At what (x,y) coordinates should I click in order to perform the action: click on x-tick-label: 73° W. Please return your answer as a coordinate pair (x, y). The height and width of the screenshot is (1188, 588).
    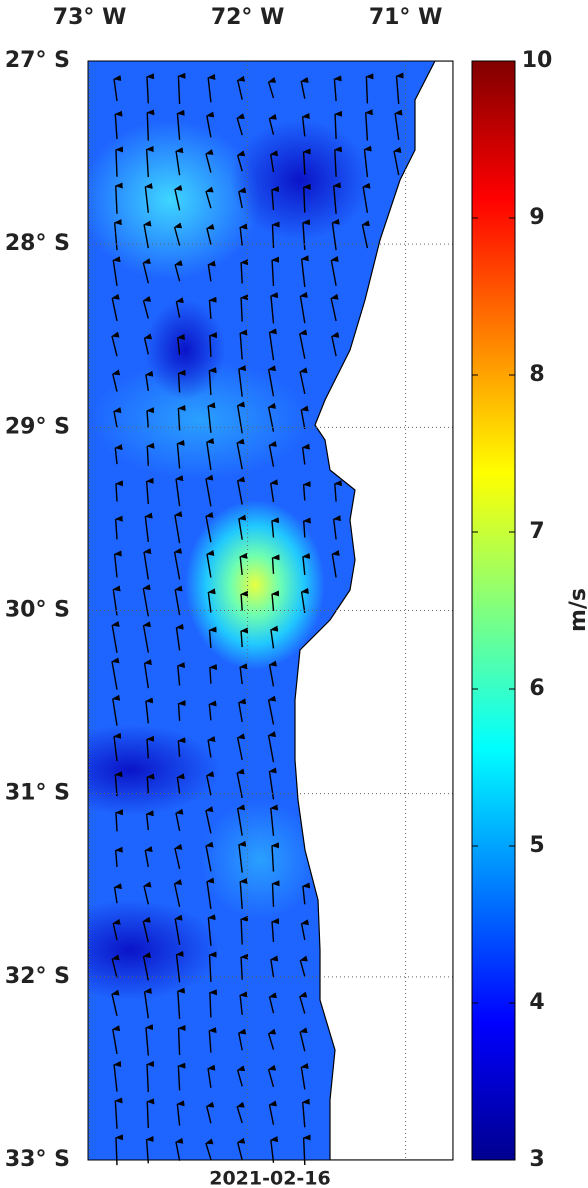
    Looking at the image, I should click on (90, 17).